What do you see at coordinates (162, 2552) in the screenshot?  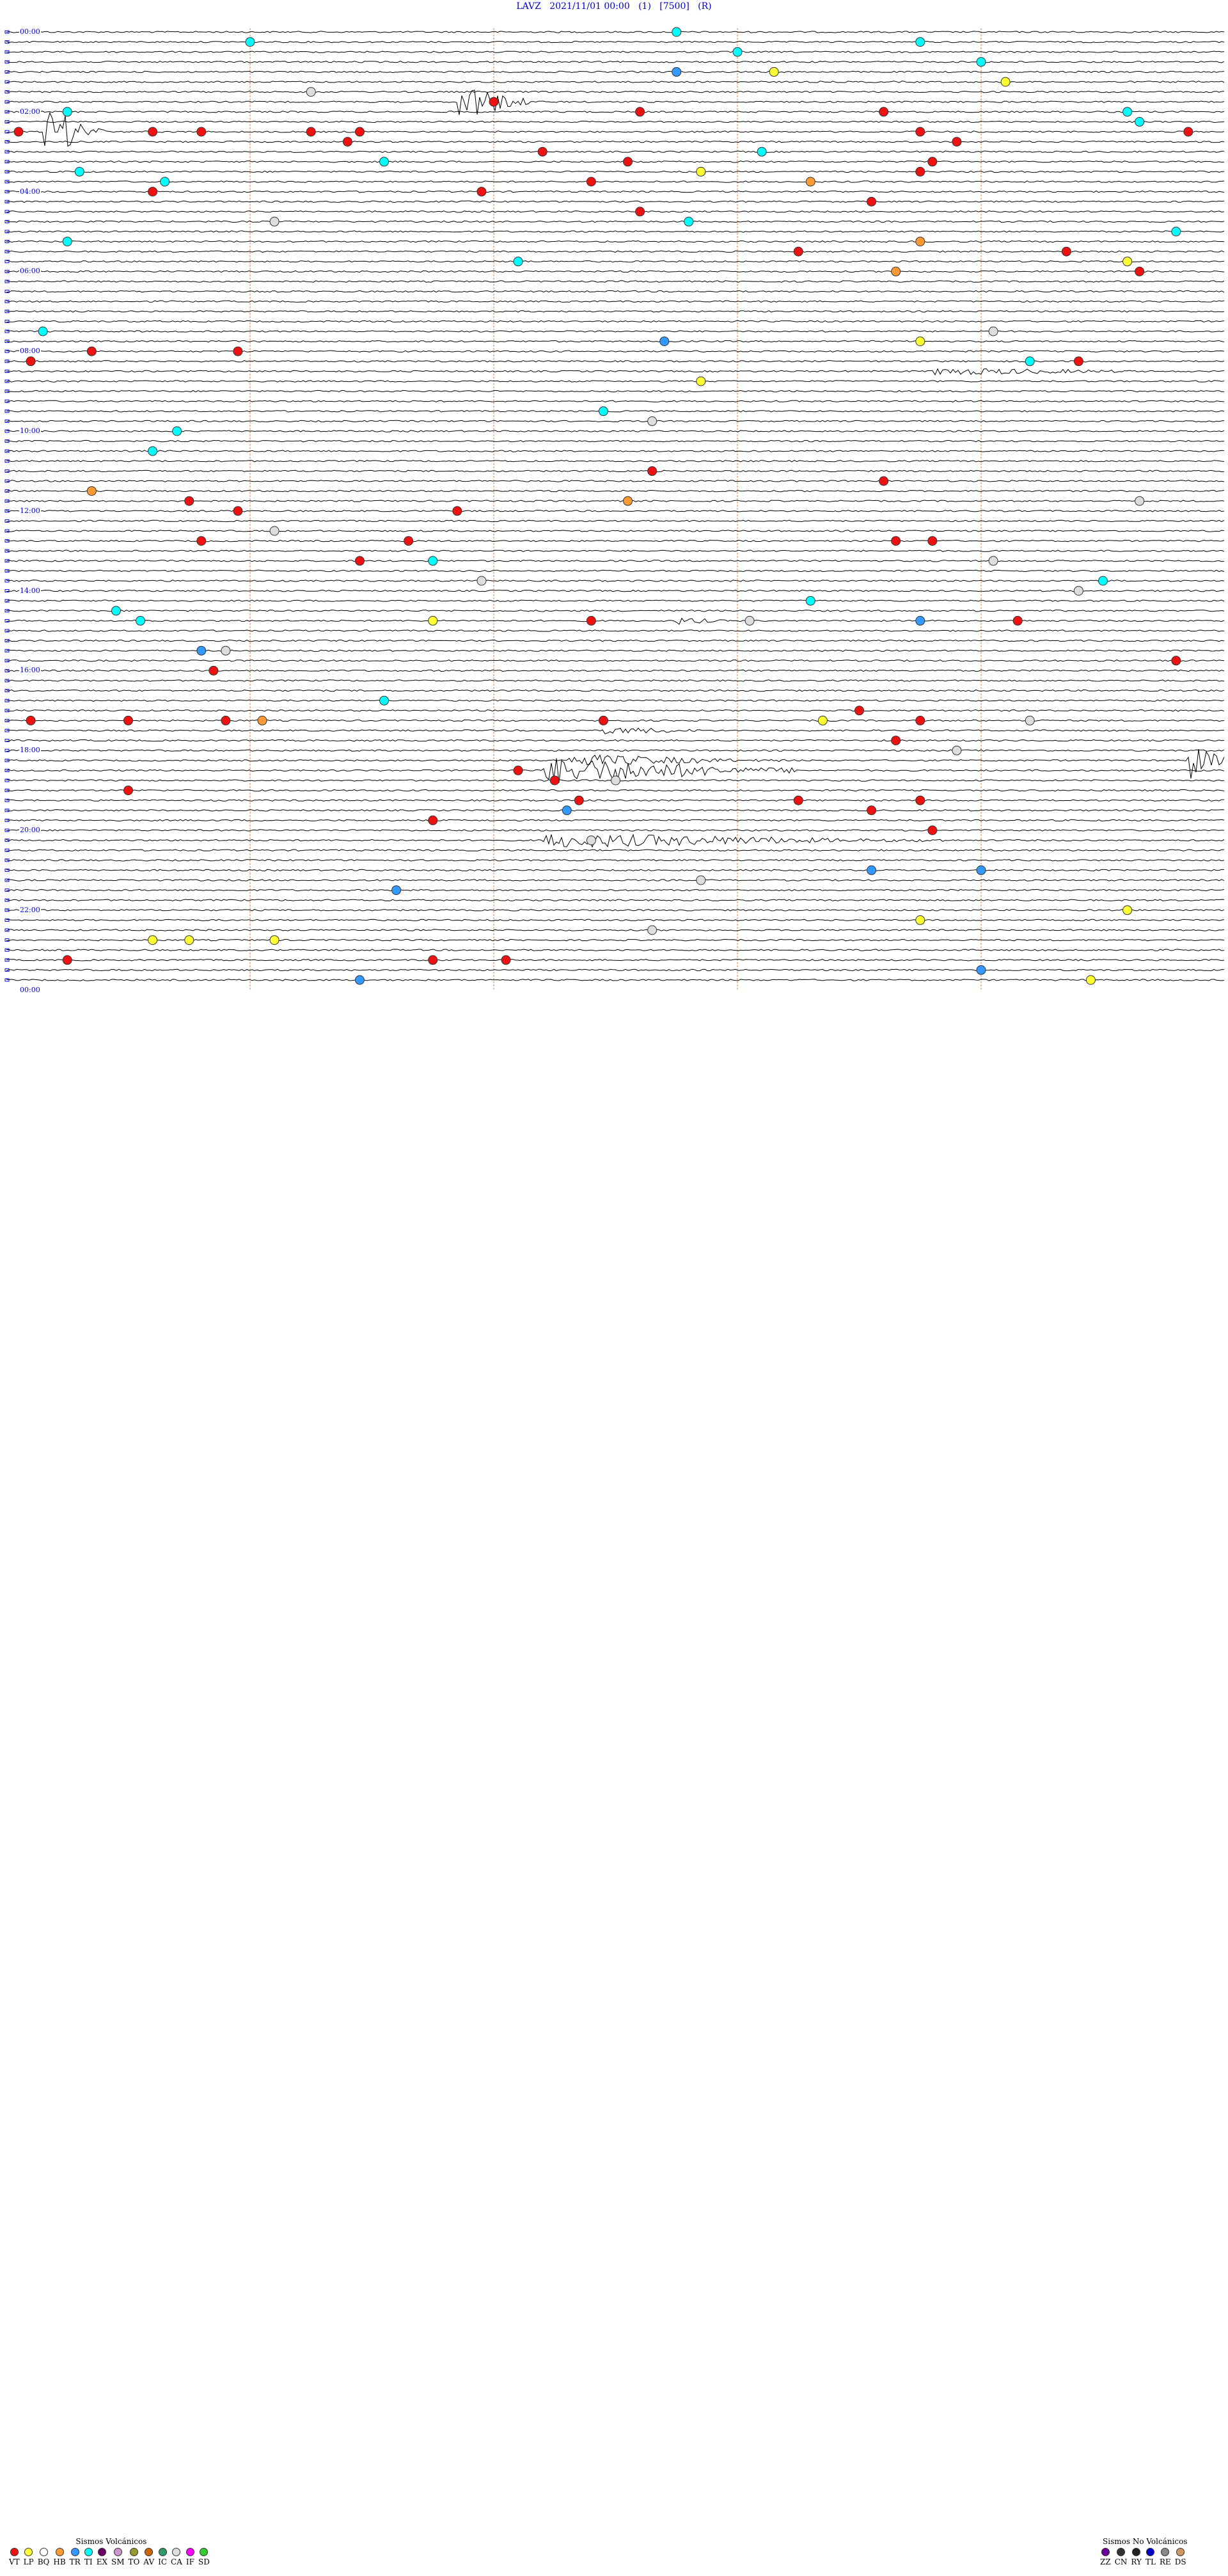 I see `legend-dot-ic` at bounding box center [162, 2552].